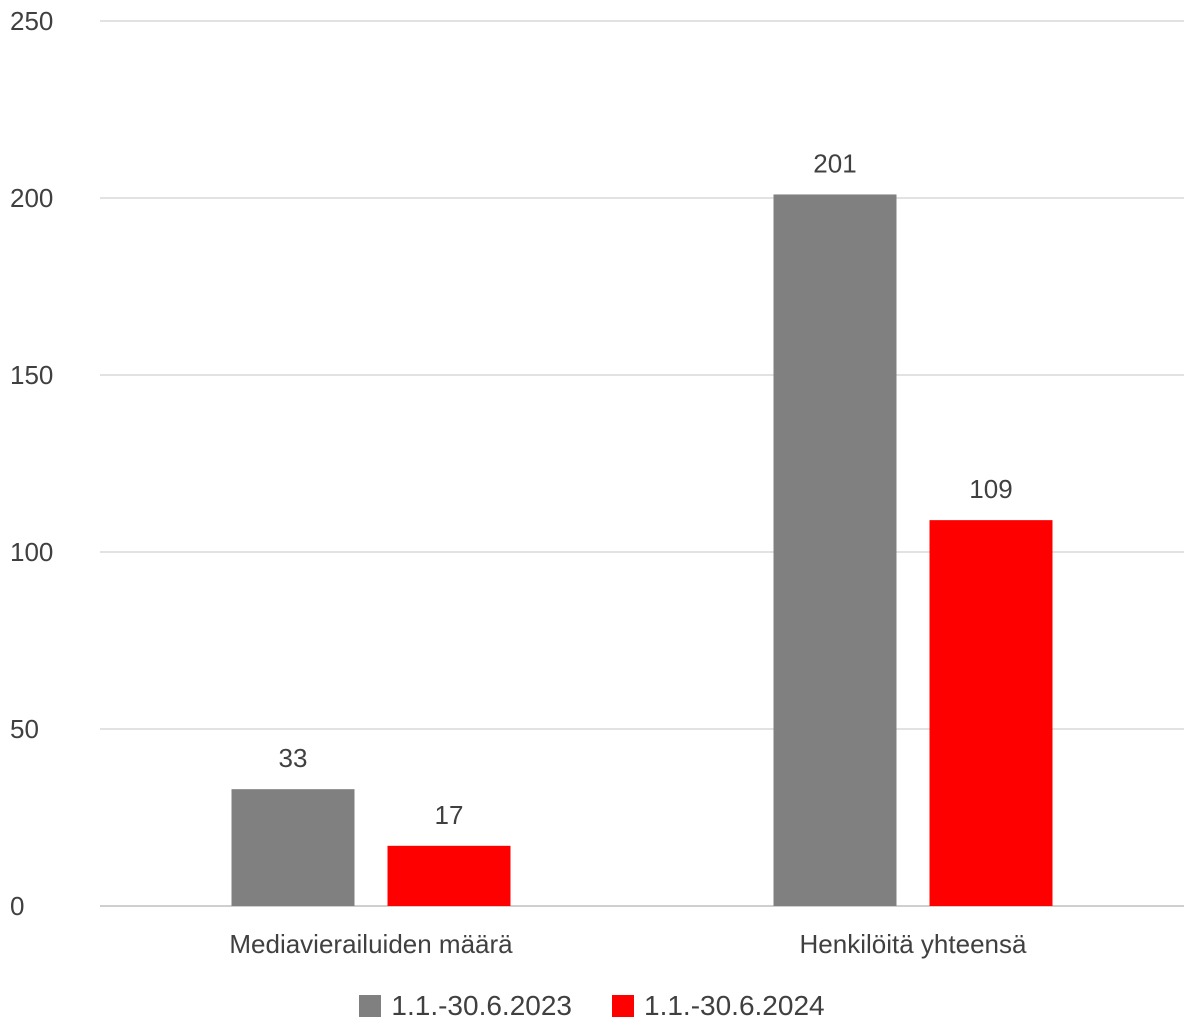 The height and width of the screenshot is (1024, 1184). What do you see at coordinates (31, 198) in the screenshot?
I see `y-tick-label: 200` at bounding box center [31, 198].